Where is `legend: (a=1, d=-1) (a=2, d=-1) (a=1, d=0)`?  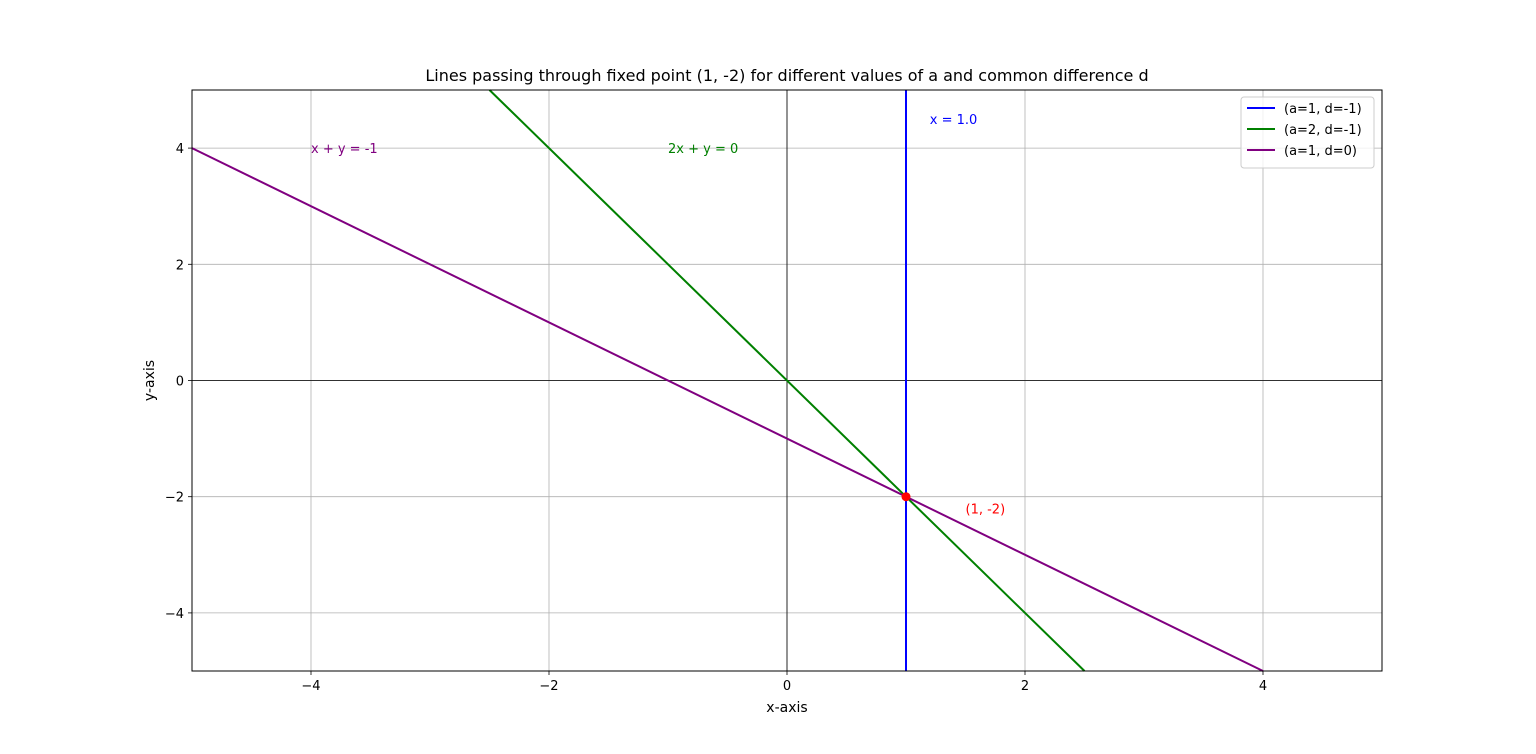
legend: (a=1, d=-1) (a=2, d=-1) (a=1, d=0) is located at coordinates (1307, 132).